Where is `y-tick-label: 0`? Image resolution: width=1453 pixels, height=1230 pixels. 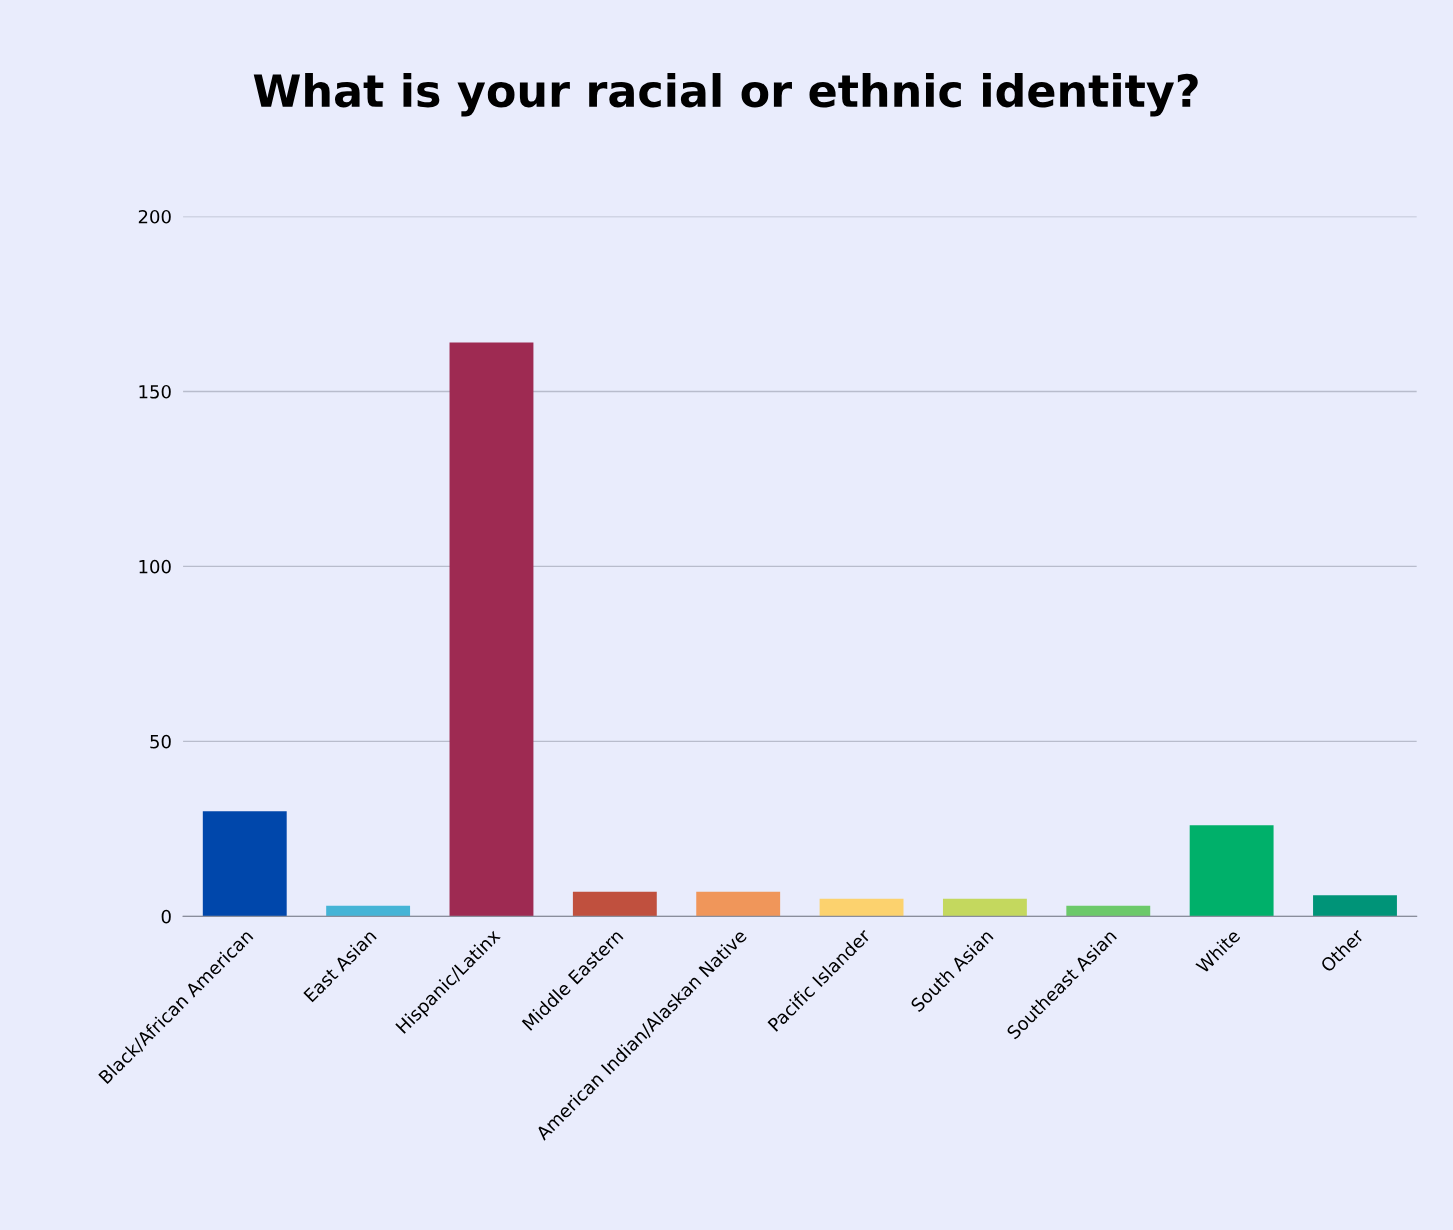
y-tick-label: 0 is located at coordinates (166, 916).